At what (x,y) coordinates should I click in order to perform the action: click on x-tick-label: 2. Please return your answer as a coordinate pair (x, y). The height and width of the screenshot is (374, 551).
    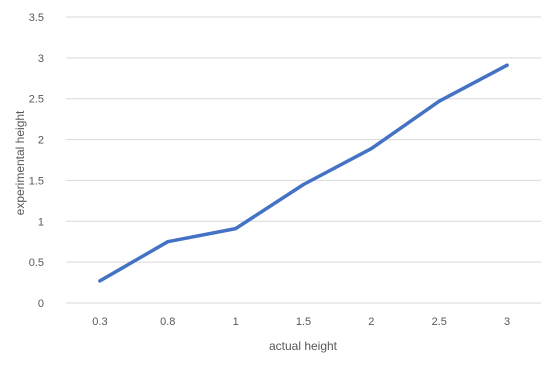
    Looking at the image, I should click on (371, 322).